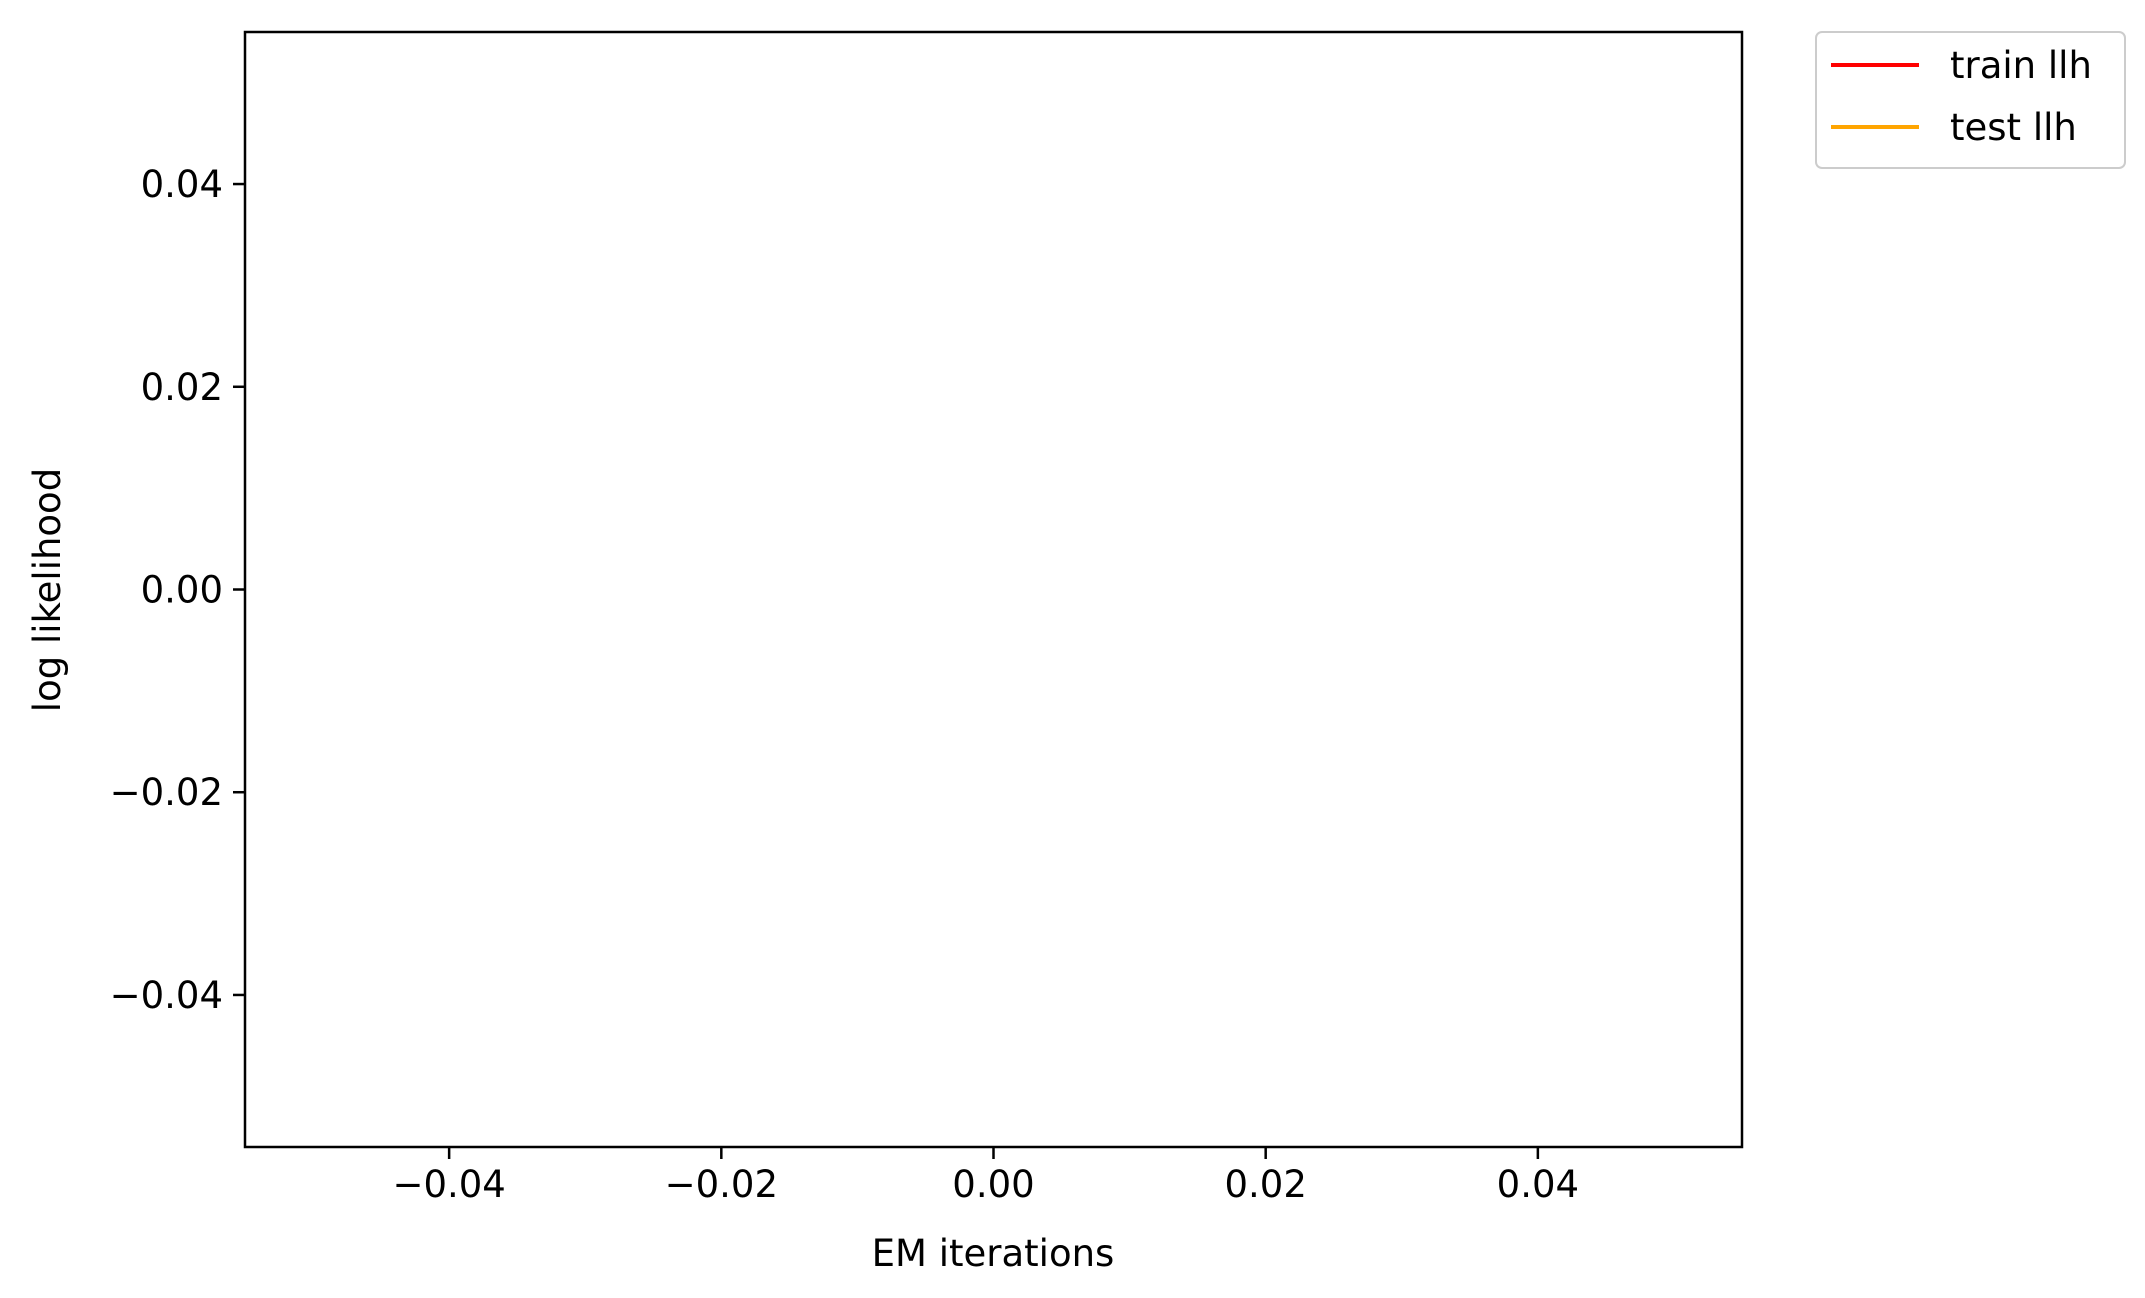 Image resolution: width=2145 pixels, height=1298 pixels. I want to click on x-tick-label: −0.04, so click(448, 1184).